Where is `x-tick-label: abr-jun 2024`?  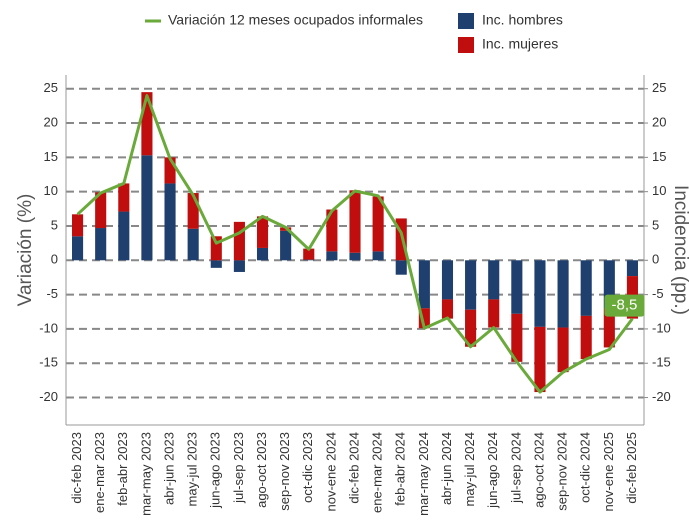
x-tick-label: abr-jun 2024 is located at coordinates (446, 468).